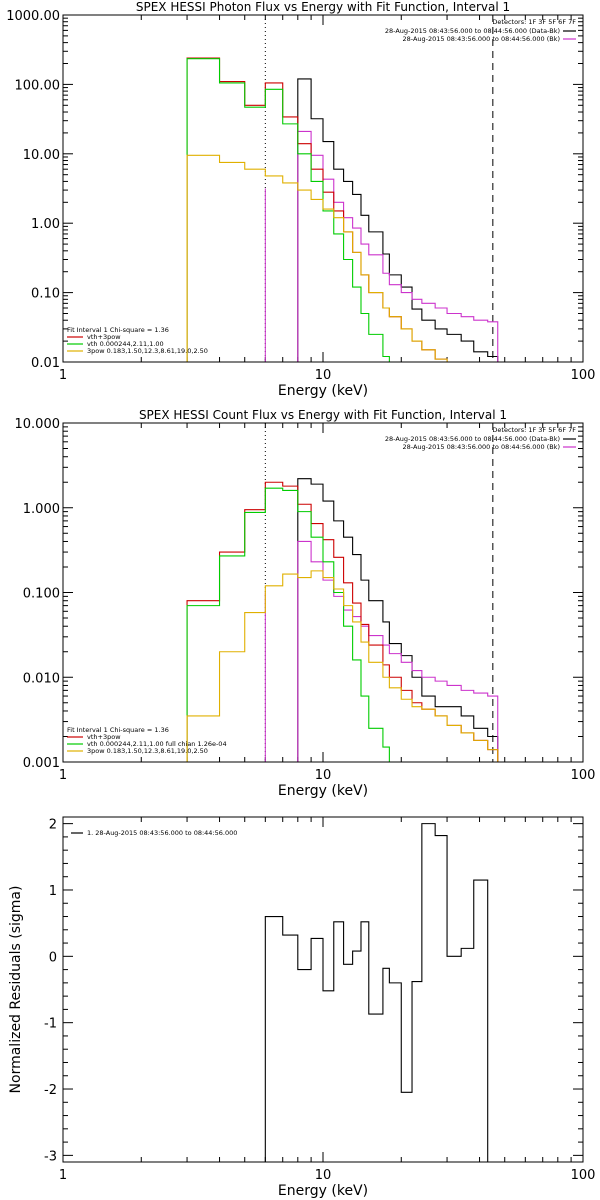  I want to click on fit-legend-entry: vth 0.000244,2.11,1.00, so click(125, 344).